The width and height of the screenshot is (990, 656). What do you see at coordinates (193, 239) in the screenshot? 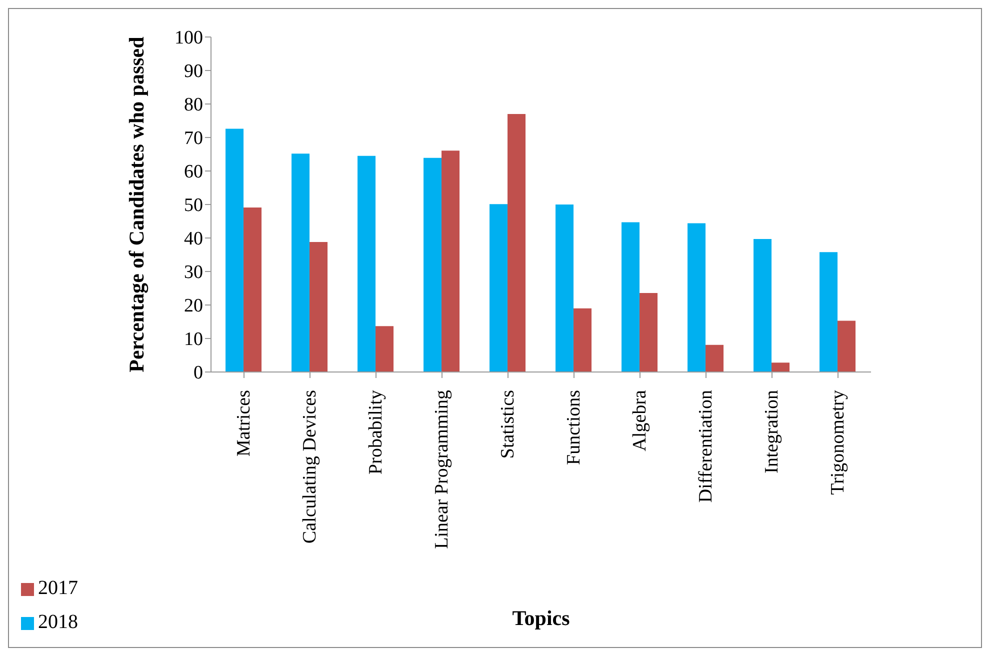
I see `y-tick-label: 40` at bounding box center [193, 239].